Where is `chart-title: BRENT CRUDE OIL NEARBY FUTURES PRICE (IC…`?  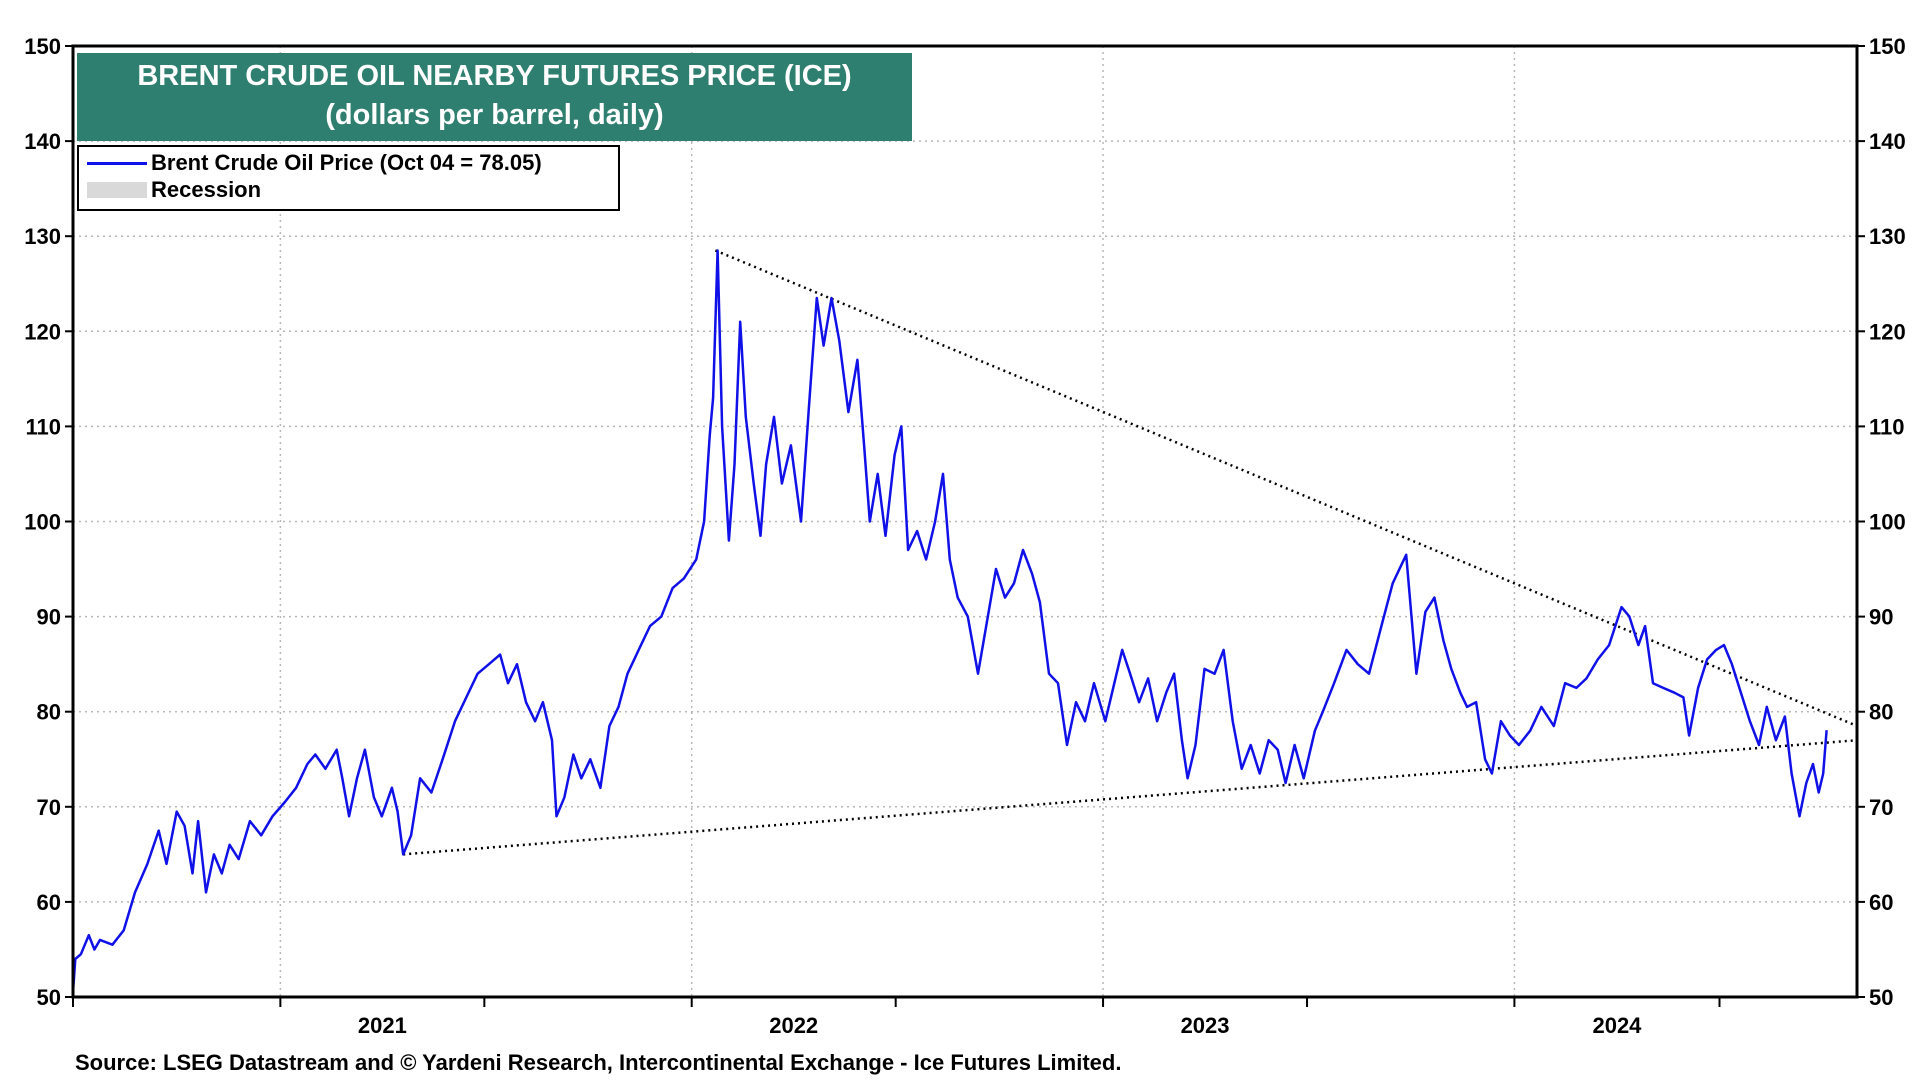
chart-title: BRENT CRUDE OIL NEARBY FUTURES PRICE (IC… is located at coordinates (494, 76).